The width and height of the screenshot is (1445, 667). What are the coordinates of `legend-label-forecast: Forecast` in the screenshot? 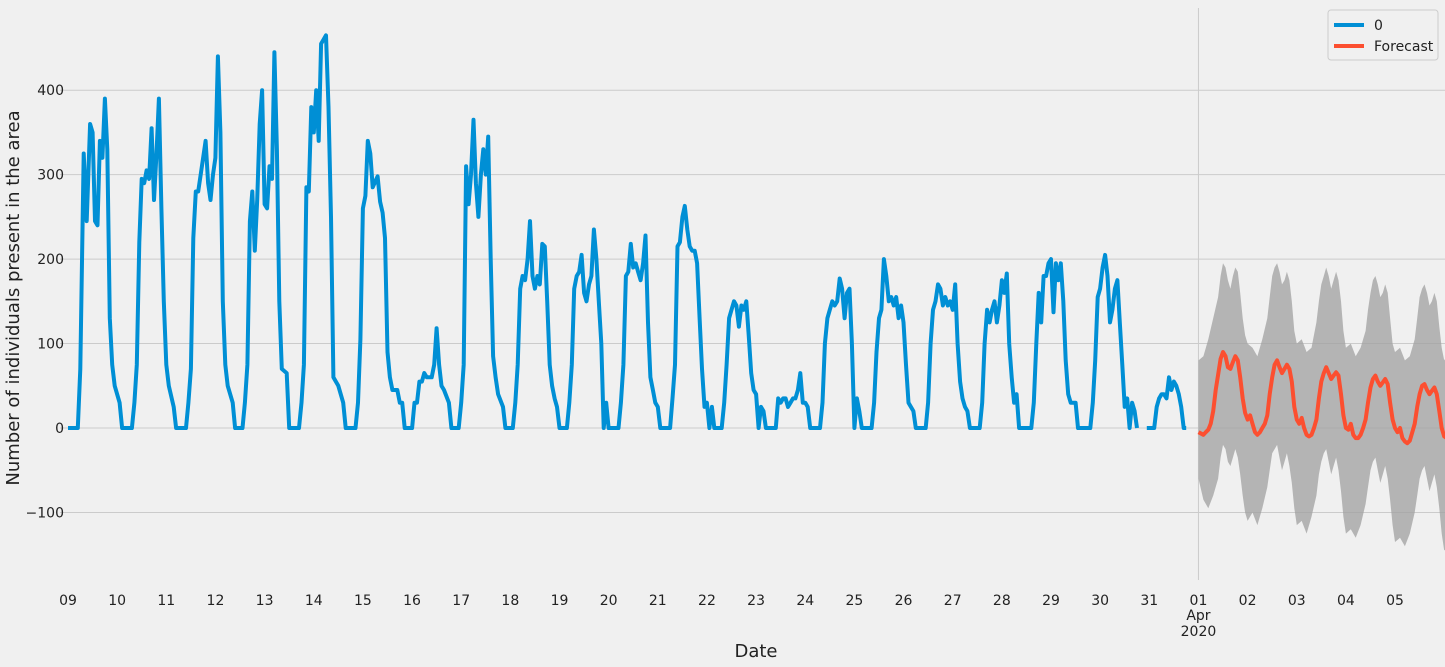 It's located at (1404, 47).